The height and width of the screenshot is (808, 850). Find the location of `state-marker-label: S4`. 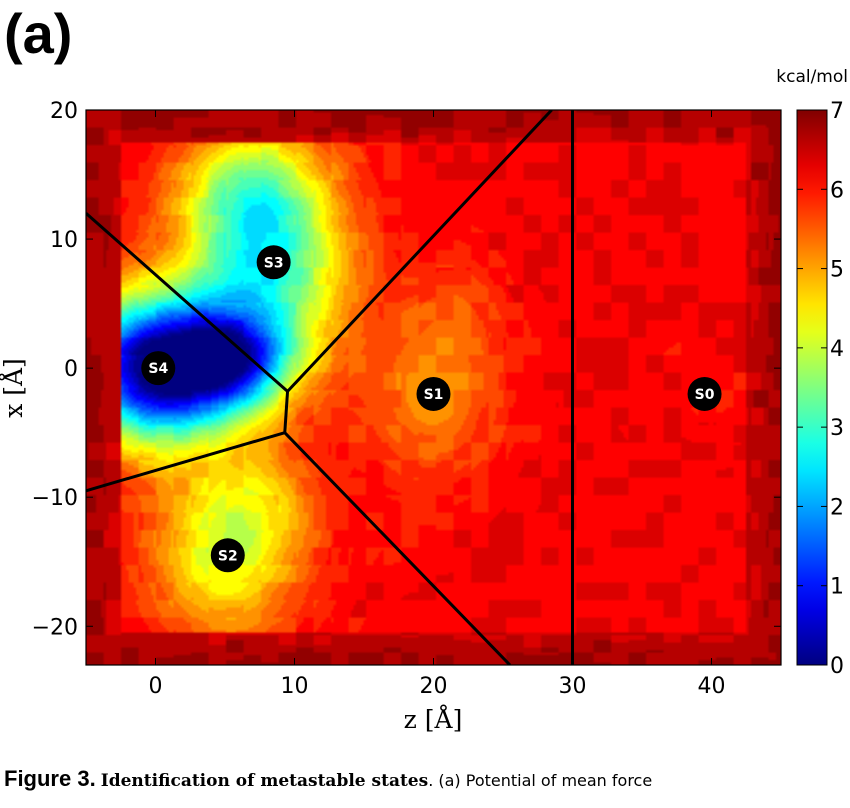

state-marker-label: S4 is located at coordinates (158, 369).